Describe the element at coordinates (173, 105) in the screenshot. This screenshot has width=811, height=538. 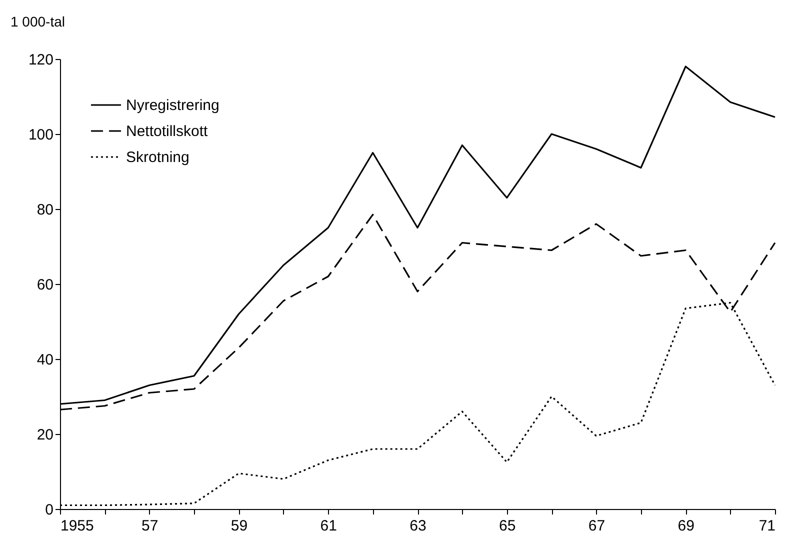
I see `legend-label: Nyregistrering` at that location.